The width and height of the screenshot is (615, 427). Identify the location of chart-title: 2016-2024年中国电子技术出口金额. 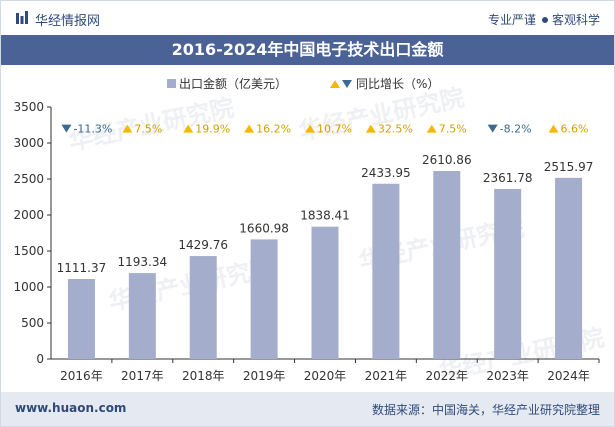
(307, 49).